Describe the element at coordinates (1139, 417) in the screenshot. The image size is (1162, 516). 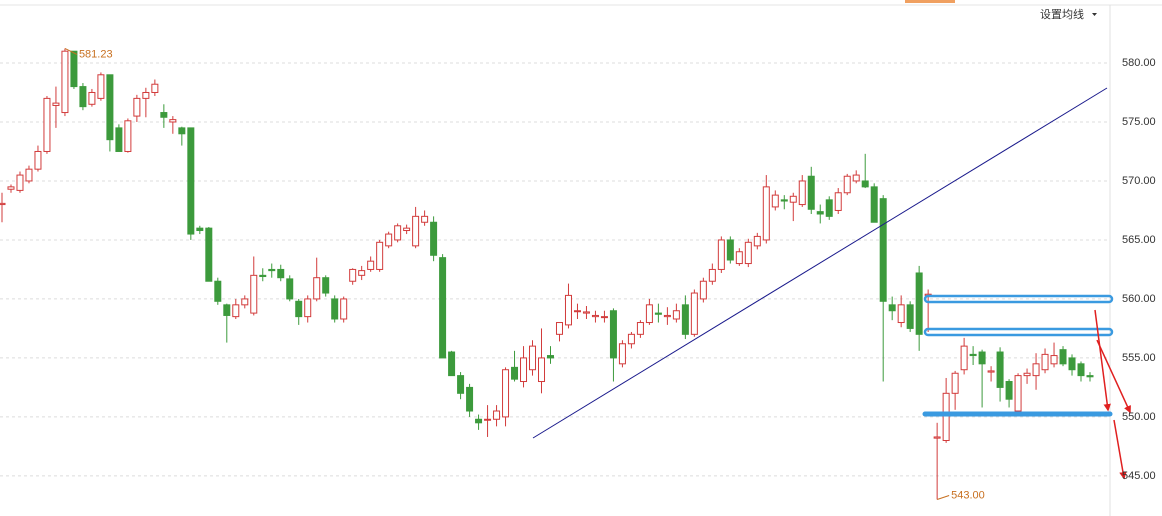
I see `y-tick-label: 550.00` at that location.